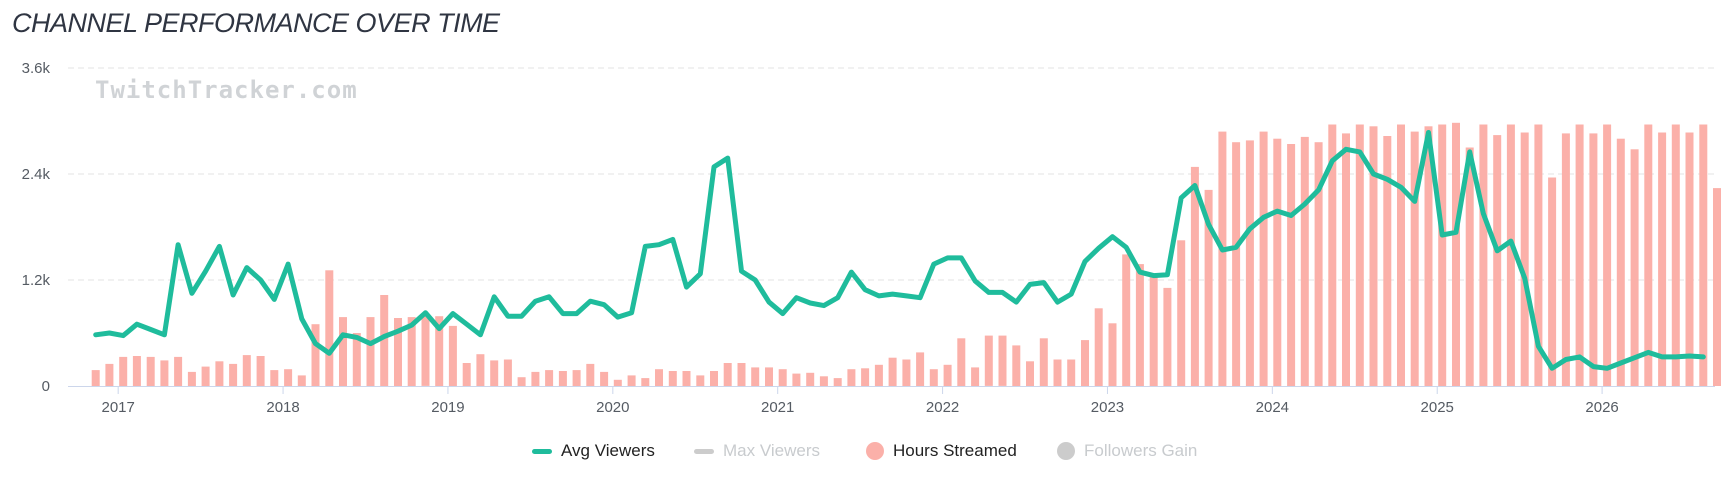 This screenshot has height=481, width=1721. I want to click on legend-item-max-viewers: Max Viewers, so click(757, 451).